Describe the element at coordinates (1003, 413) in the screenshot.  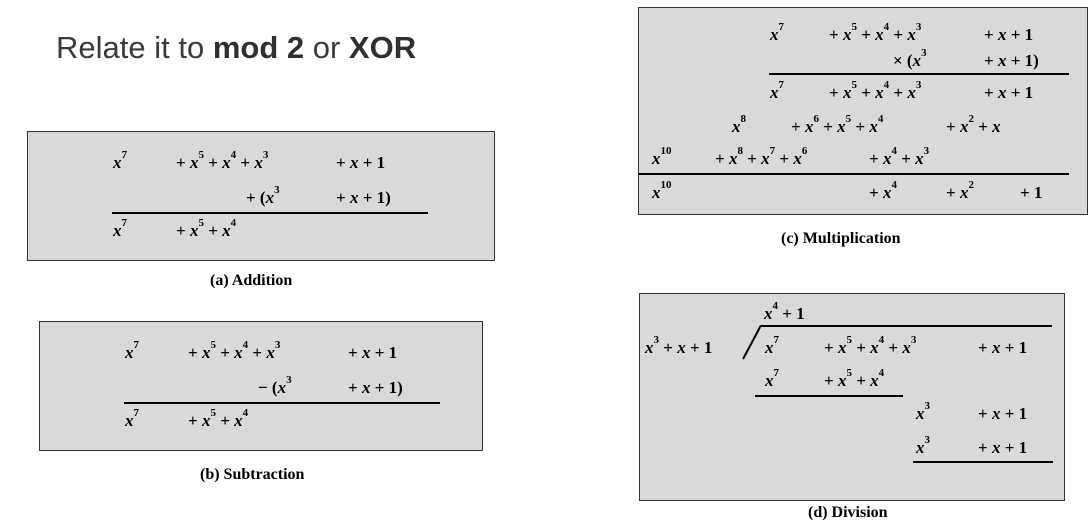
I see `division-rem1-tail: + x + 1` at that location.